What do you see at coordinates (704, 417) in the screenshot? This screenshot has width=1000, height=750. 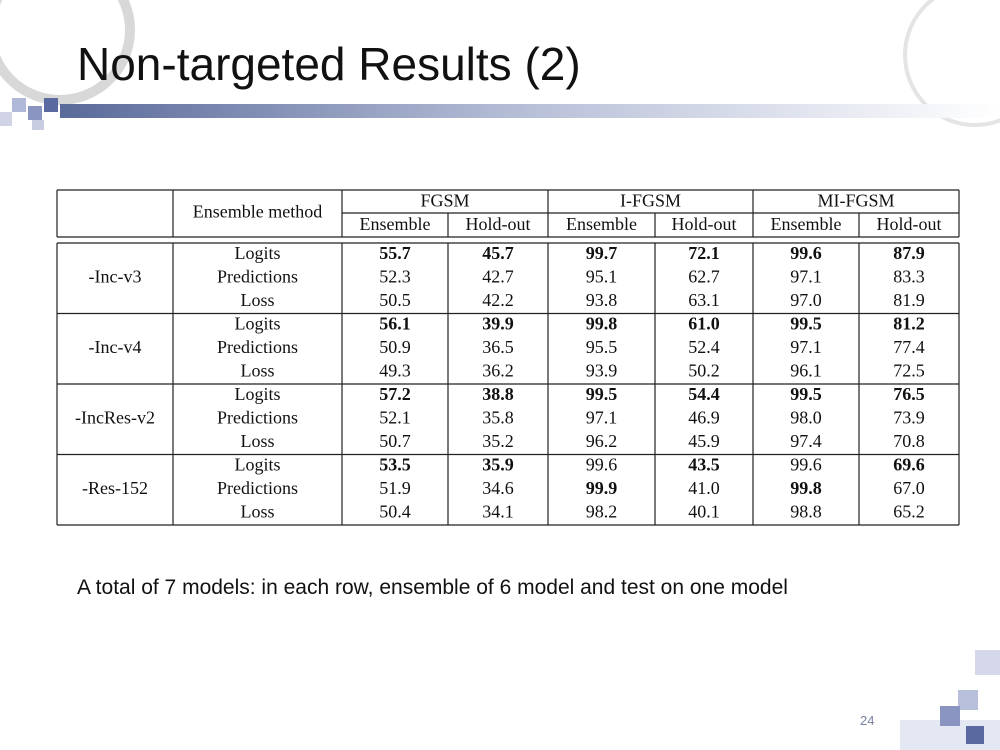 I see `value-cell: 46.9` at bounding box center [704, 417].